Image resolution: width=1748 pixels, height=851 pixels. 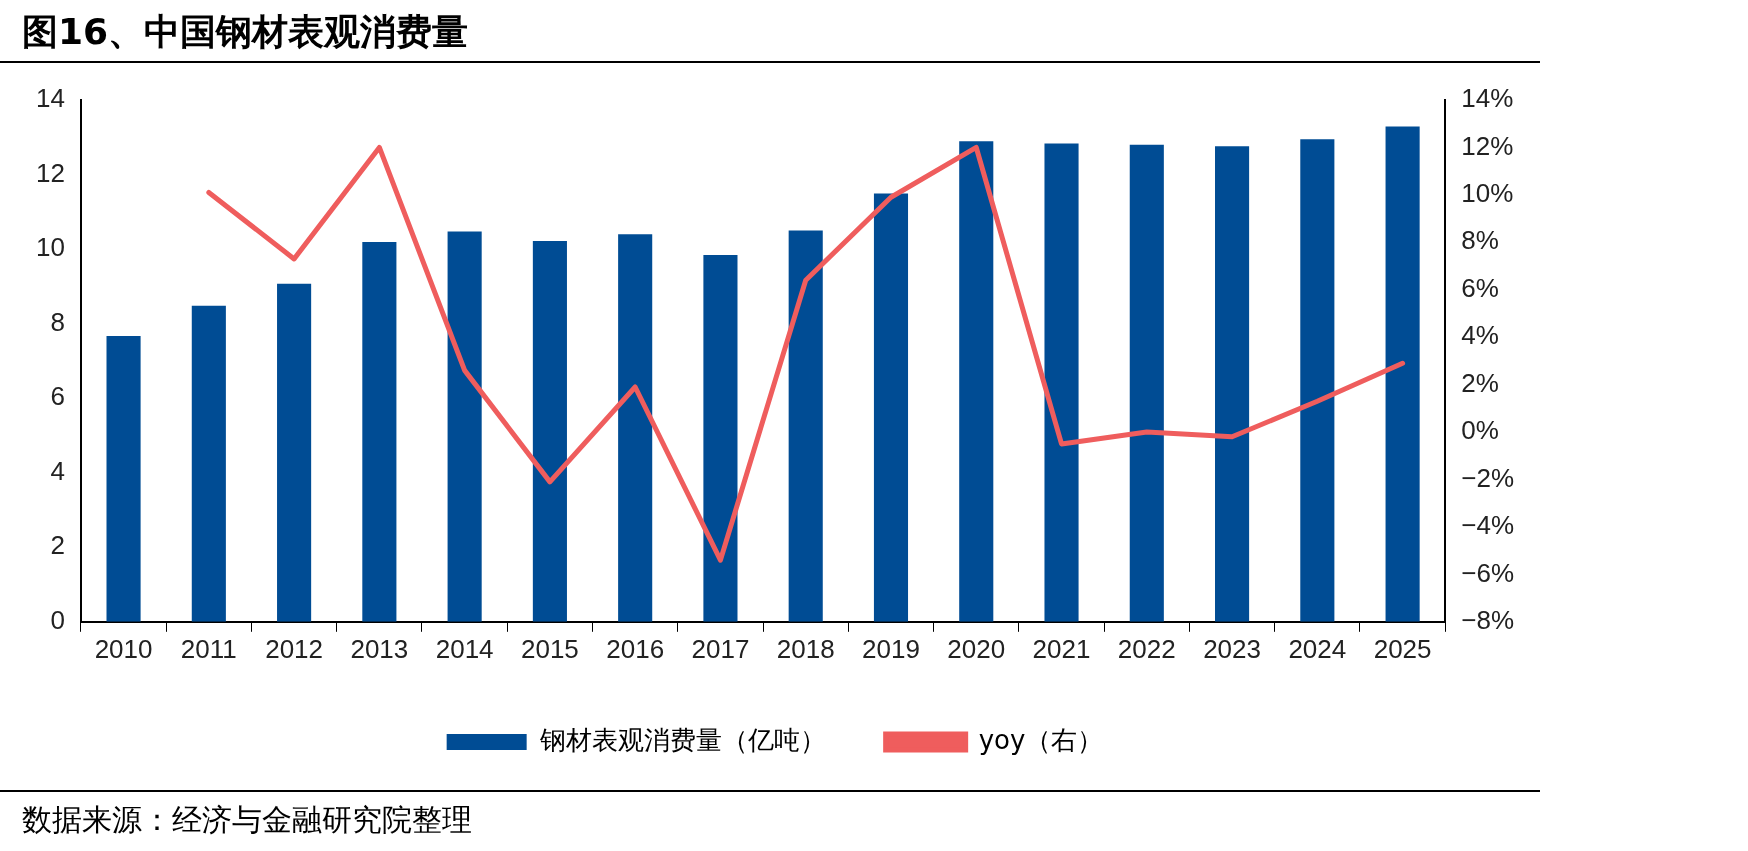 I want to click on x-tick-label: 2024, so click(x=1317, y=648).